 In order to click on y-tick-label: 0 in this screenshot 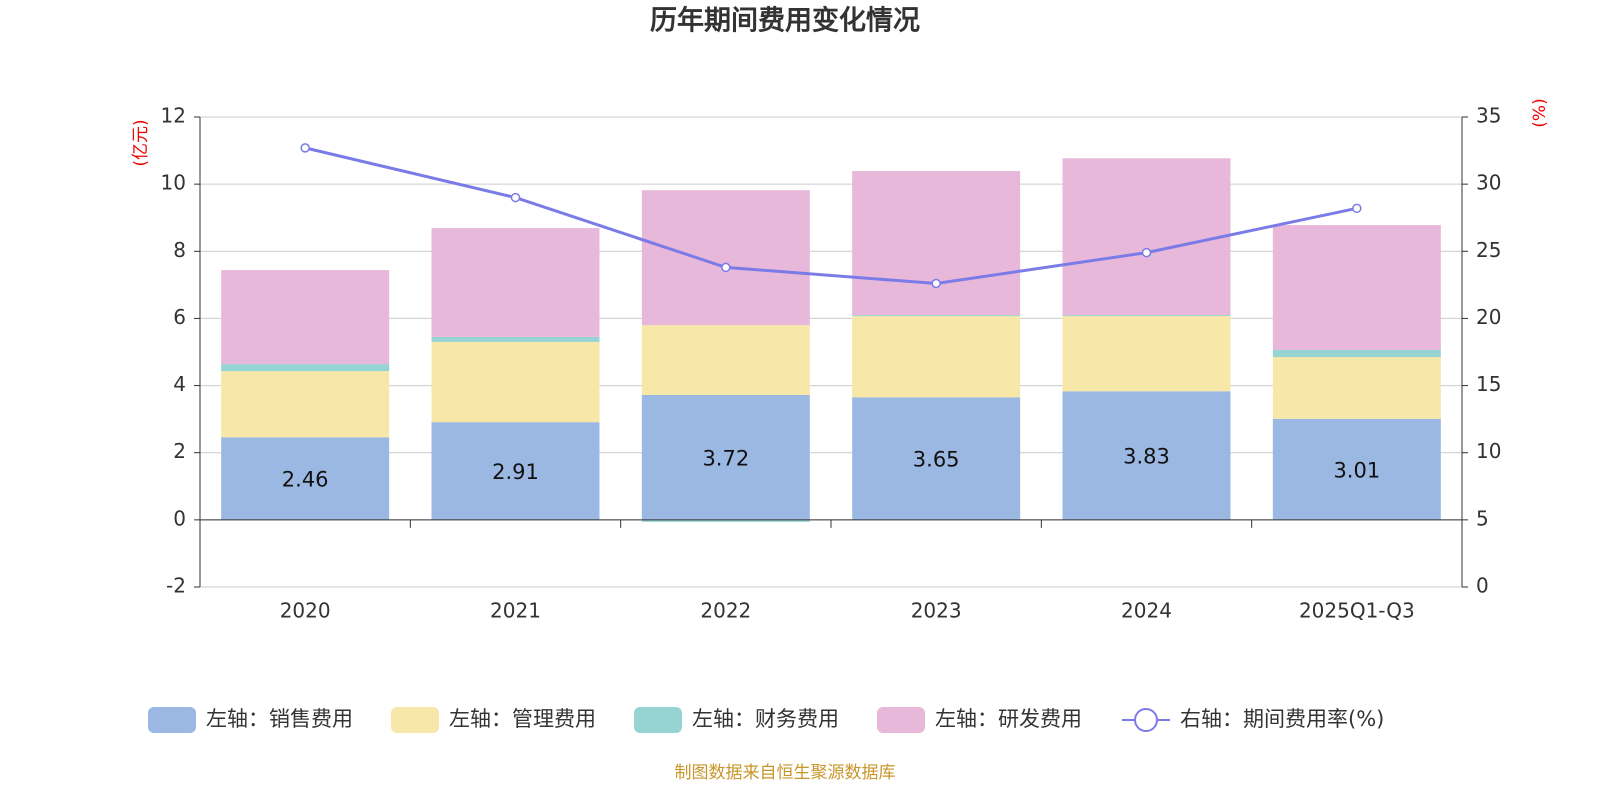, I will do `click(179, 518)`.